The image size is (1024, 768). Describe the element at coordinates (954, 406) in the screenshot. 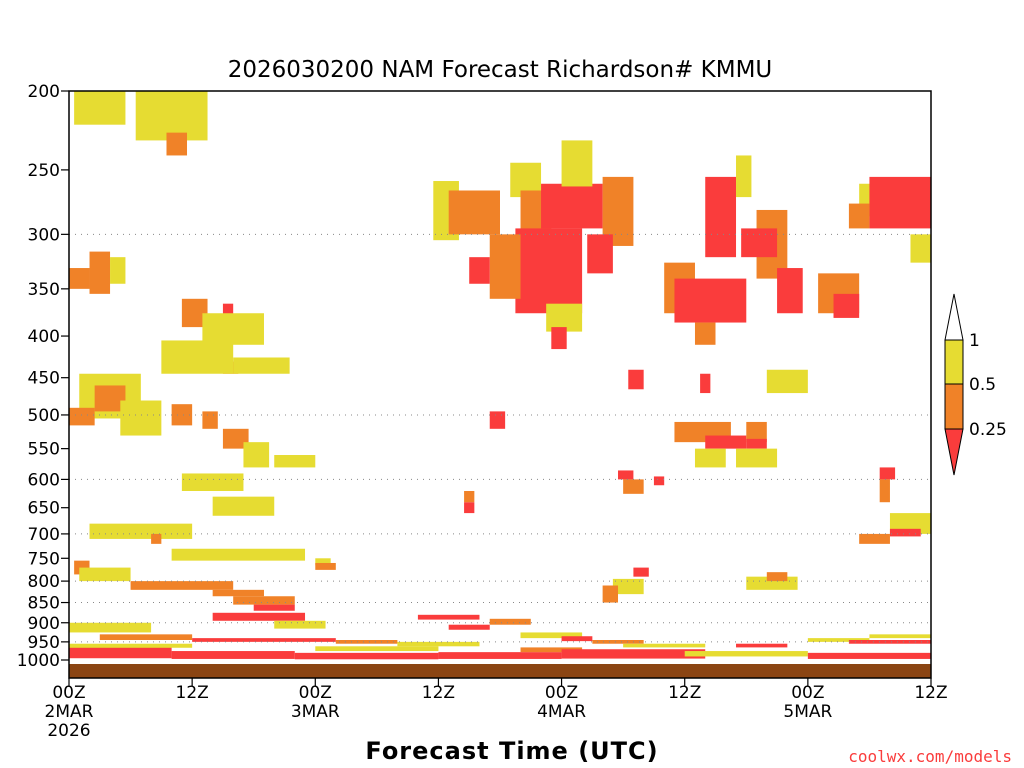

I see `legend-swatch-orange` at that location.